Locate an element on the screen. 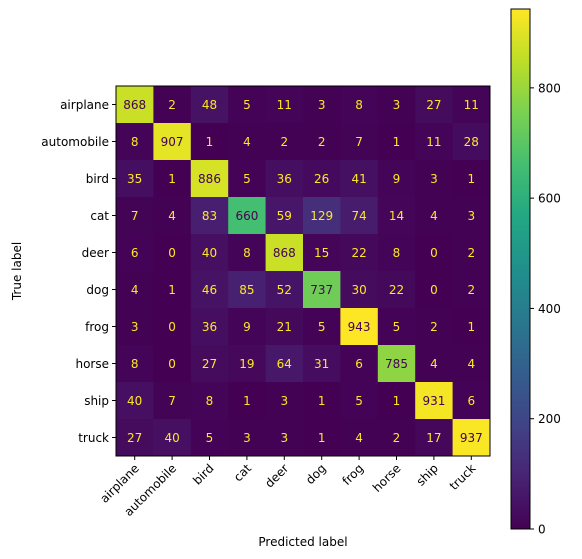 This screenshot has width=582, height=559. colorbar-tick-label: 800 is located at coordinates (549, 88).